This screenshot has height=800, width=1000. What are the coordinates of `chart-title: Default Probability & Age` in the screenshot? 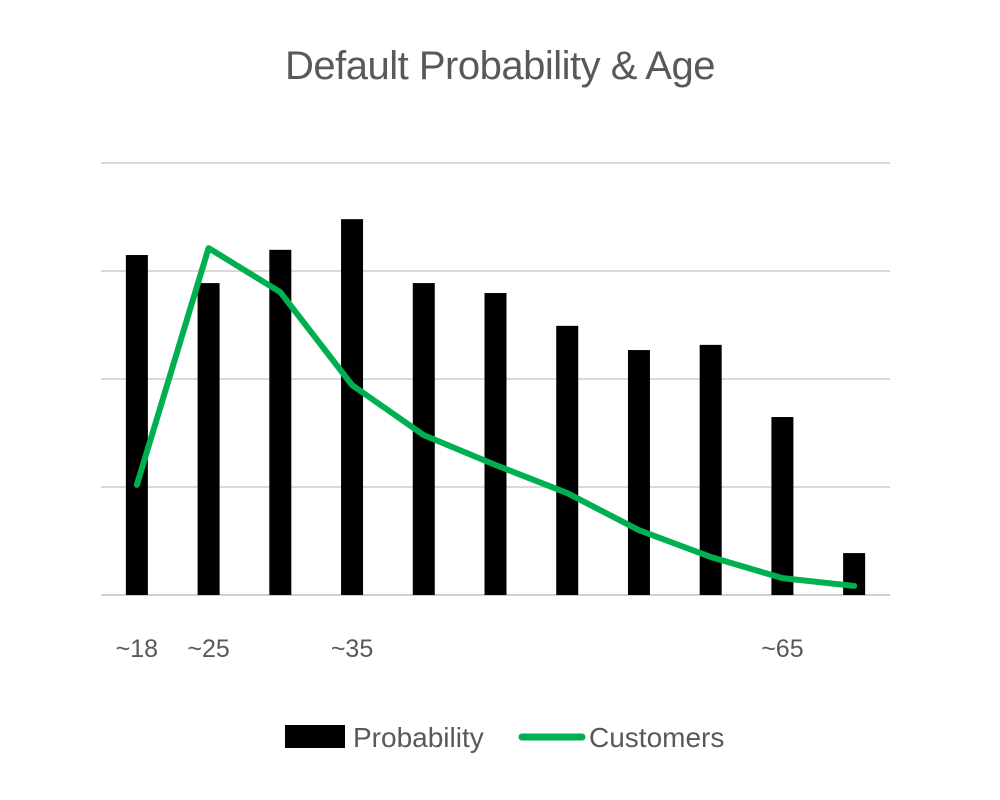 It's located at (500, 66).